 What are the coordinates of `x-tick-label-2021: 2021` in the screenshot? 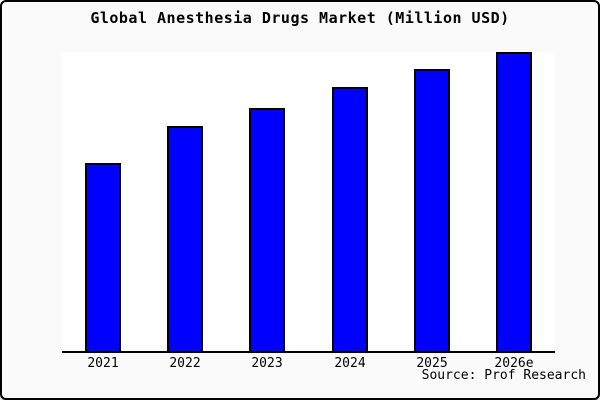 It's located at (103, 363).